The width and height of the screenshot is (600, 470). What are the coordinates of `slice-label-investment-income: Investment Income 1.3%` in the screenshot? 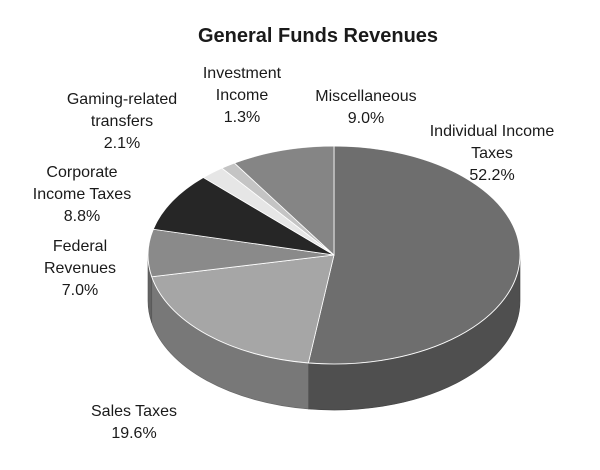 It's located at (242, 95).